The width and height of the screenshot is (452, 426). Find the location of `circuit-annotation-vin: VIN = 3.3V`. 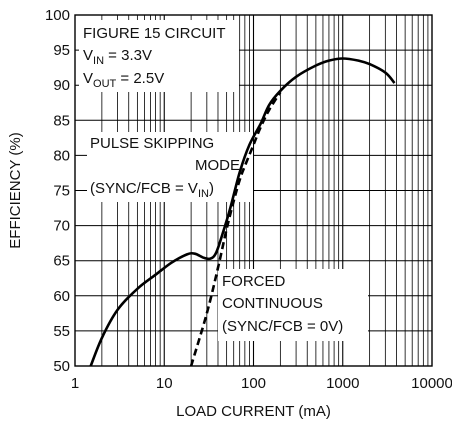

circuit-annotation-vin: VIN = 3.3V is located at coordinates (117, 57).